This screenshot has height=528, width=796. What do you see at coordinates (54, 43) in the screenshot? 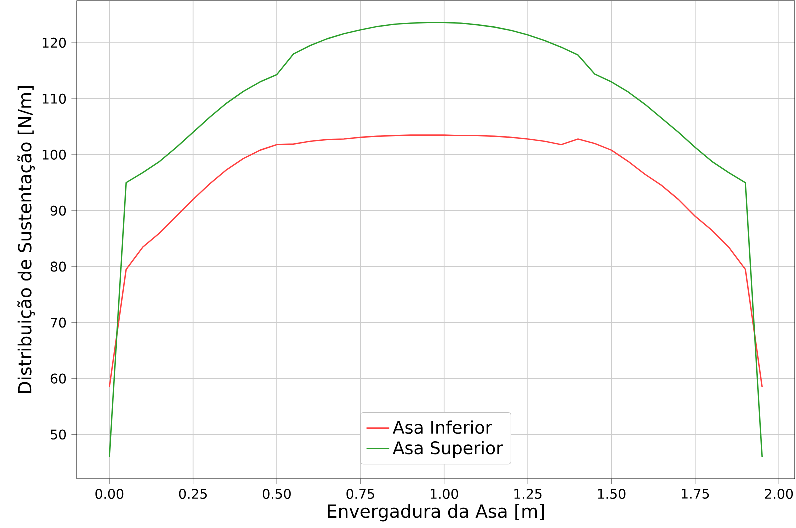
I see `y-tick-label: 120` at bounding box center [54, 43].